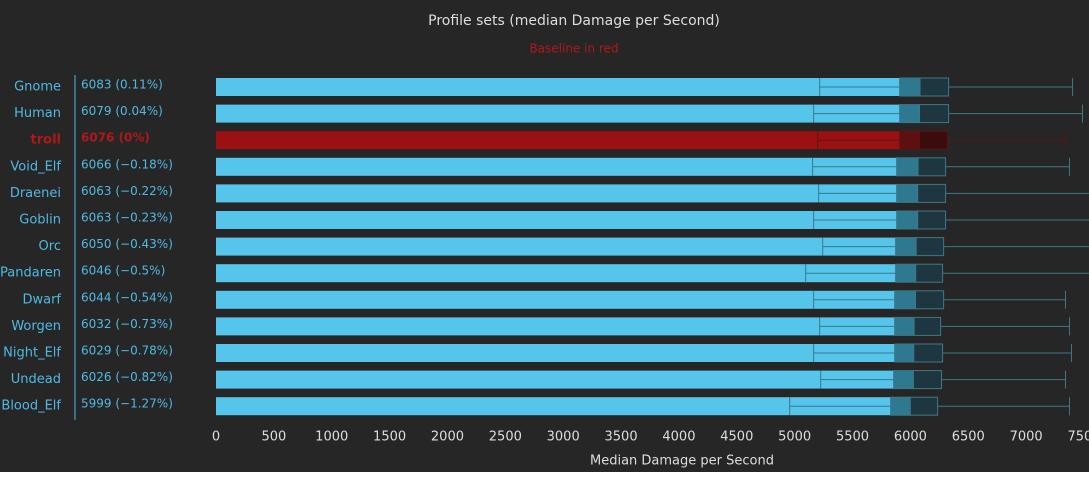 The image size is (1089, 486). Describe the element at coordinates (40, 220) in the screenshot. I see `category-label: Goblin` at that location.